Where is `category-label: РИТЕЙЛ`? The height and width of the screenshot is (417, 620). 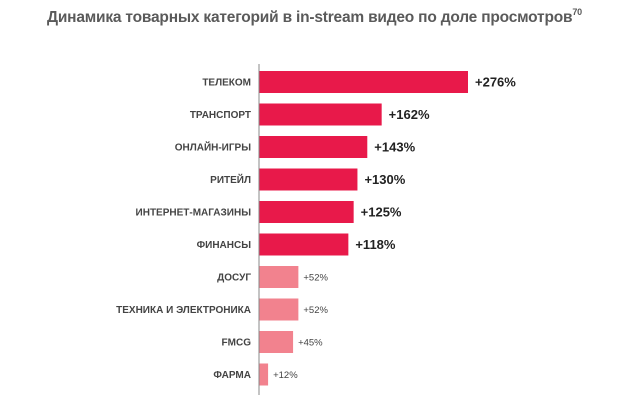
category-label: РИТЕЙЛ is located at coordinates (230, 179).